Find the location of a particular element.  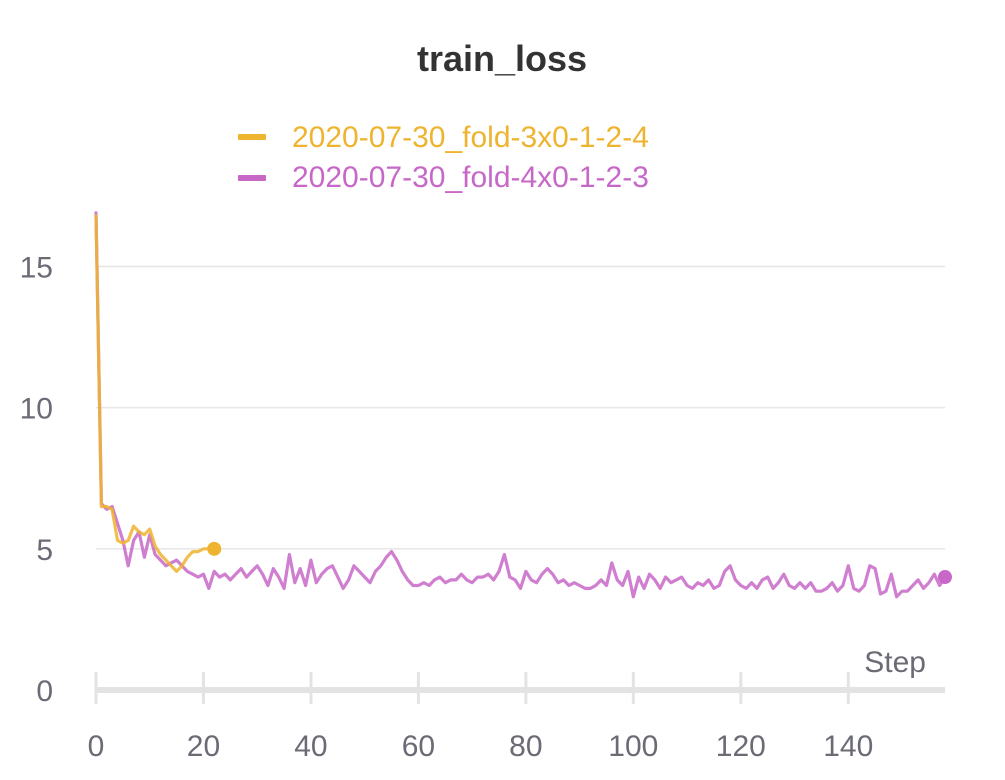

y-tick-label-5: 5 is located at coordinates (44, 550).